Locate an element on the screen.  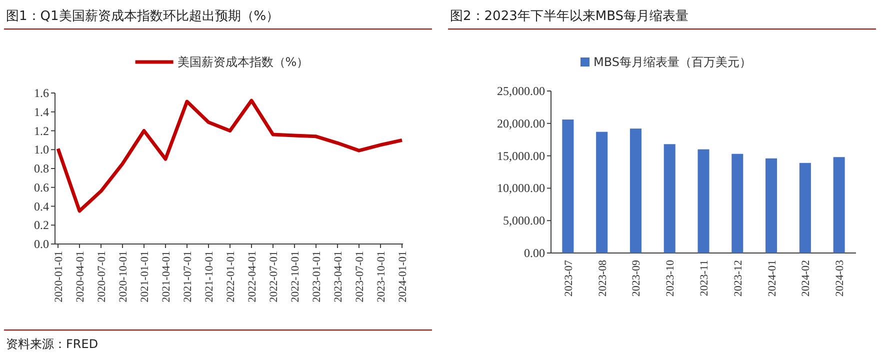
x-tick-label: 2021-01-01 is located at coordinates (145, 276).